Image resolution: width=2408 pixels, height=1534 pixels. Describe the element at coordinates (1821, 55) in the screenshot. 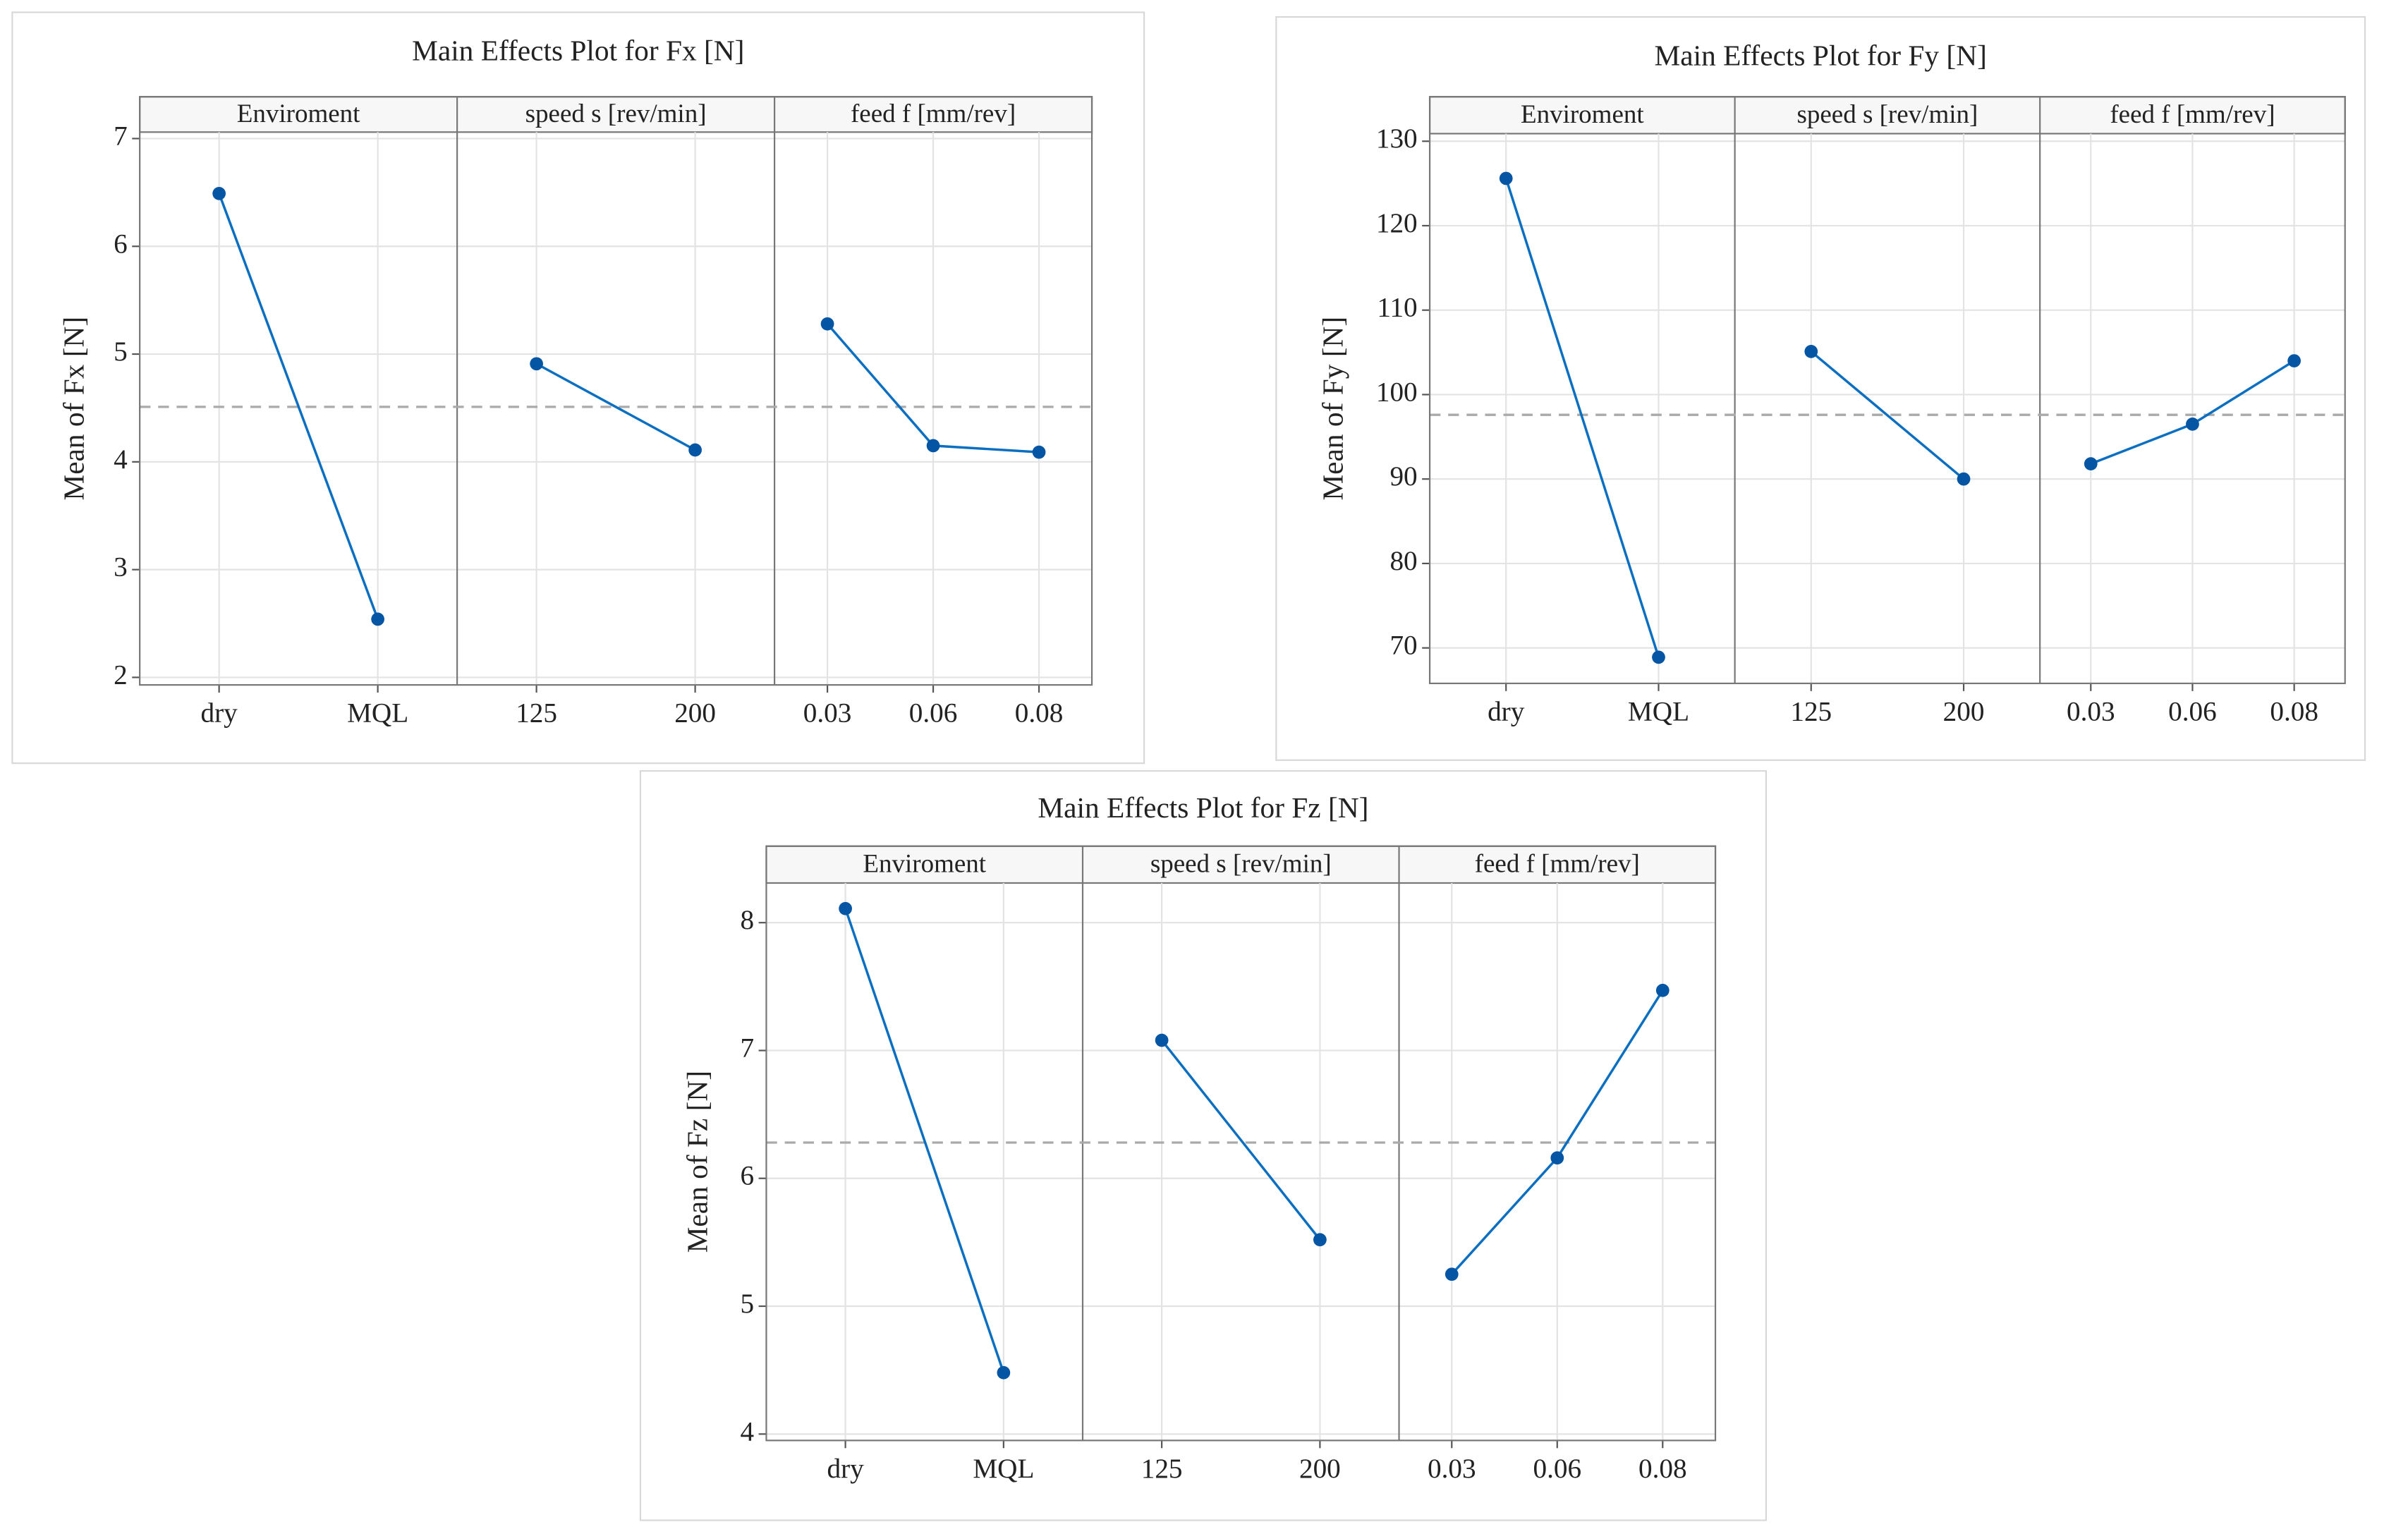

I see `chart-title: Main Effects Plot for Fy [N]` at that location.